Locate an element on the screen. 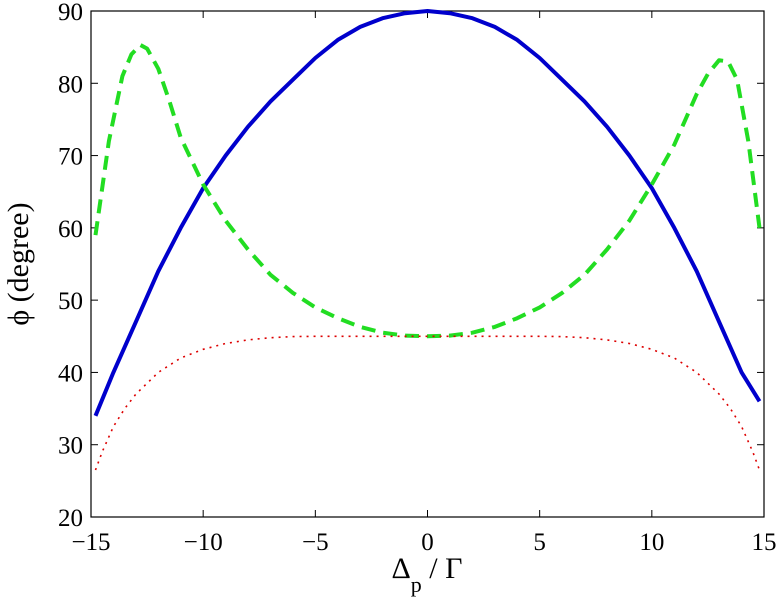 Image resolution: width=780 pixels, height=602 pixels. y-tick-label: 90 is located at coordinates (70, 13).